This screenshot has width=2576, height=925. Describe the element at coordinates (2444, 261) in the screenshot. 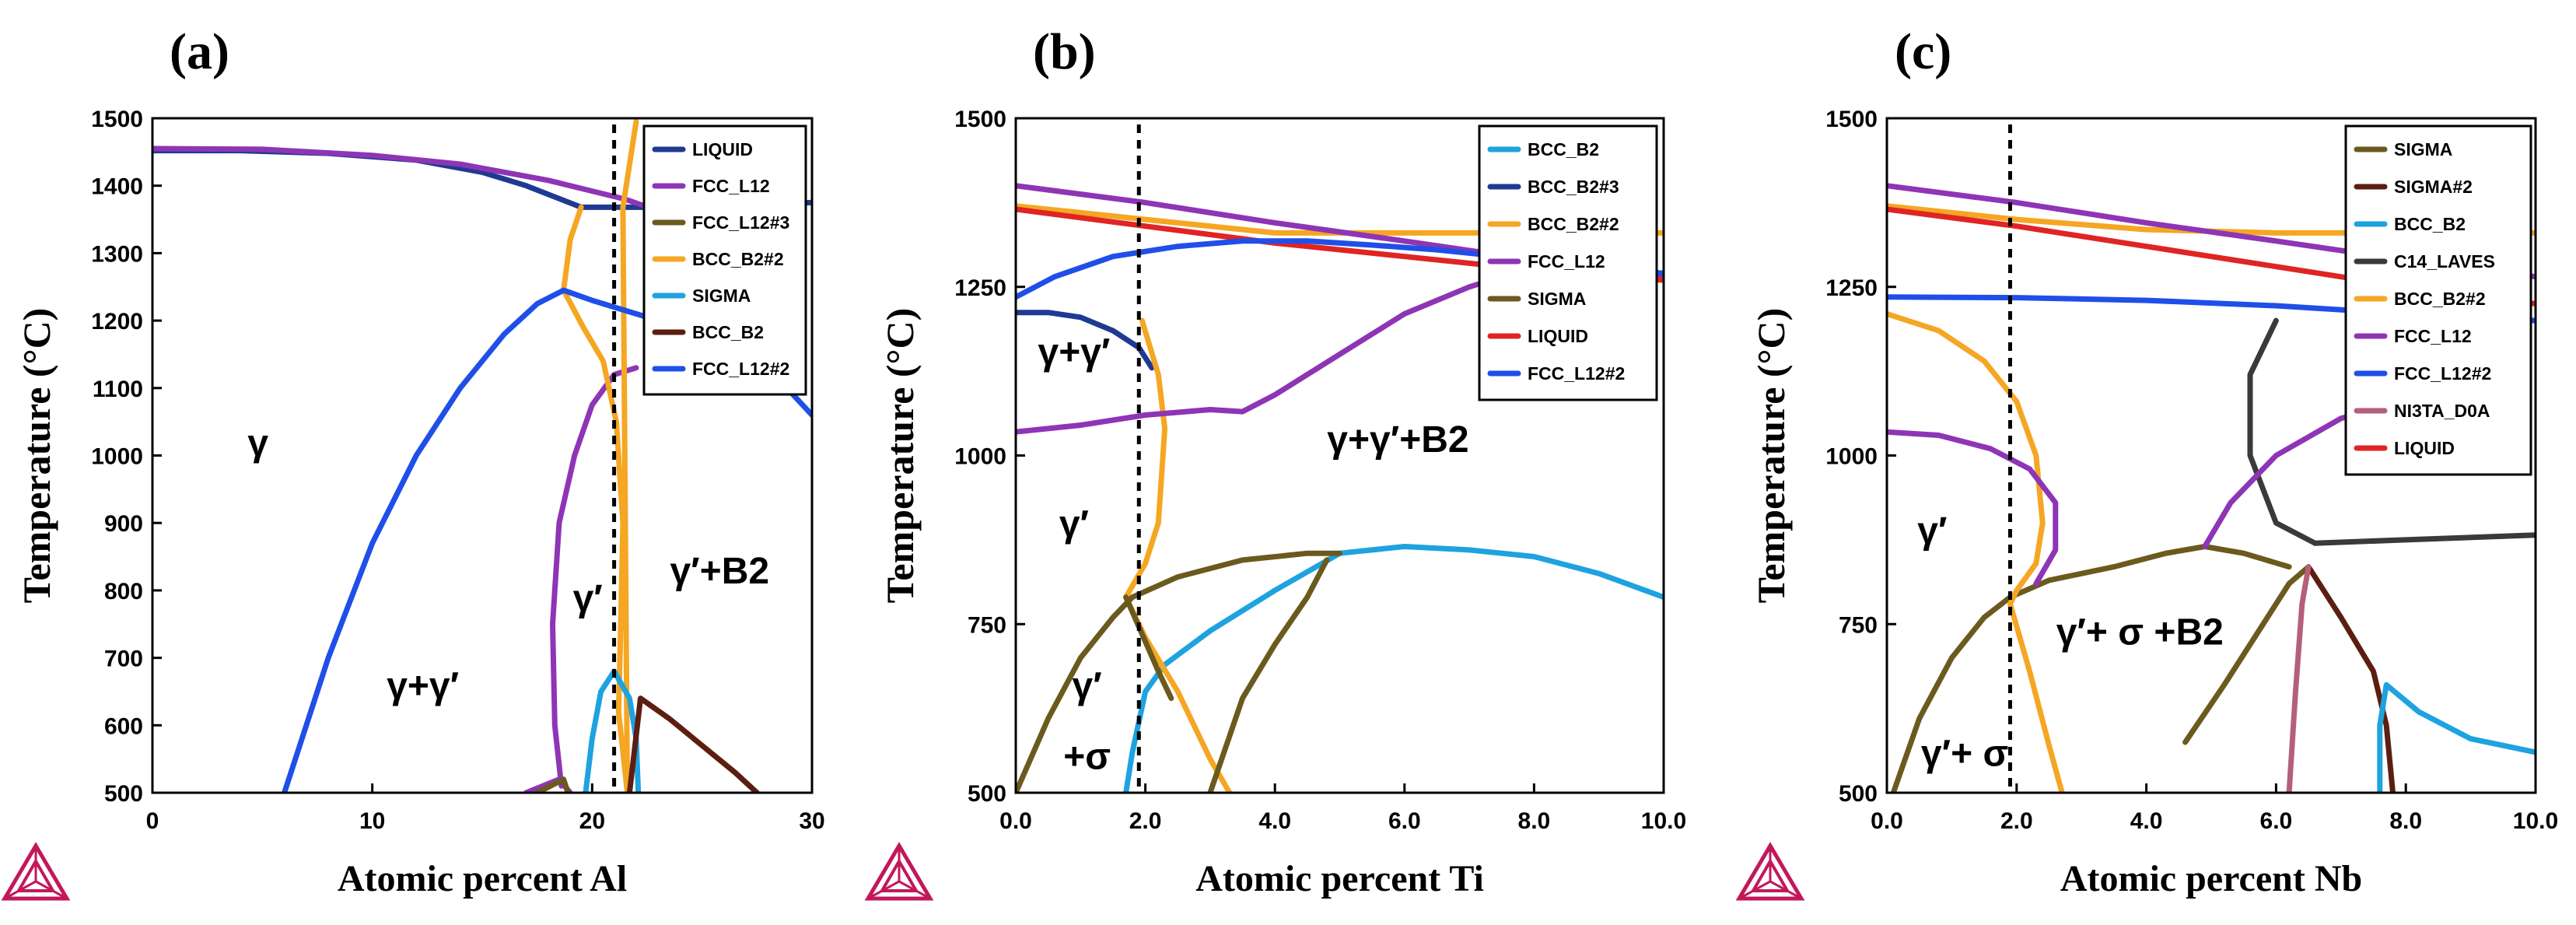

I see `legend-entry: C14_LAVES` at that location.